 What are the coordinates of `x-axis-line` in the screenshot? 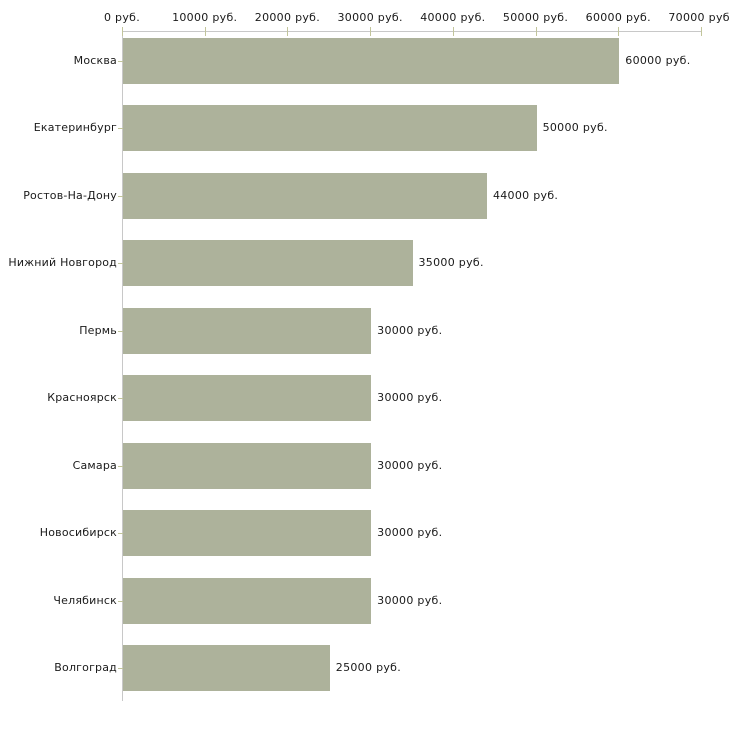 It's located at (411, 31).